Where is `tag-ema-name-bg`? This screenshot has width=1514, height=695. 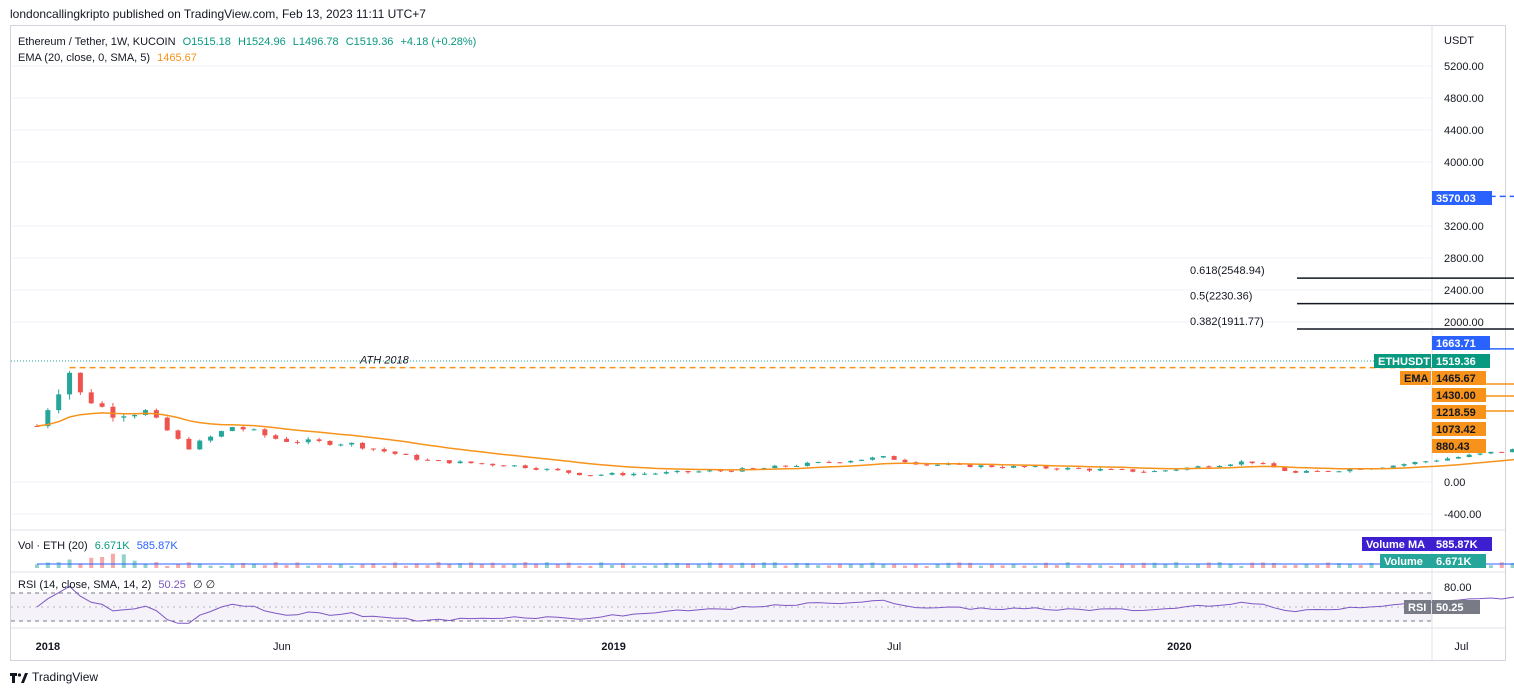
tag-ema-name-bg is located at coordinates (1415, 378).